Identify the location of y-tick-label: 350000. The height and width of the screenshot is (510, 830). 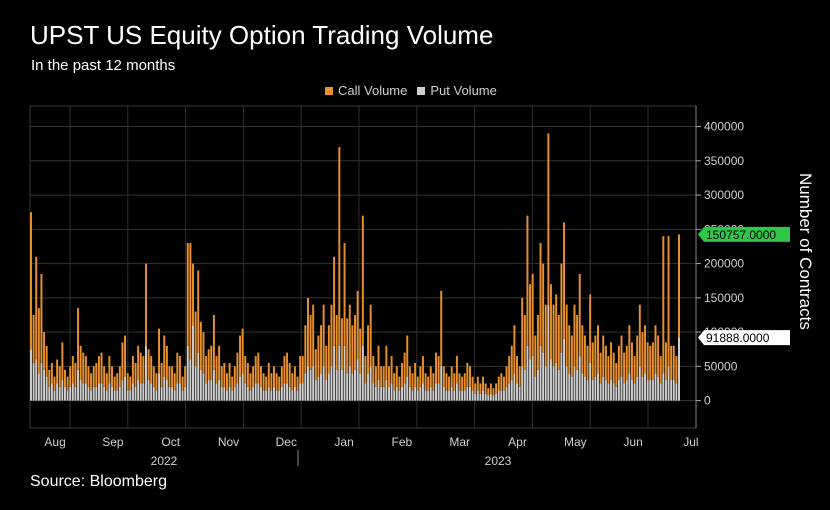
(724, 161).